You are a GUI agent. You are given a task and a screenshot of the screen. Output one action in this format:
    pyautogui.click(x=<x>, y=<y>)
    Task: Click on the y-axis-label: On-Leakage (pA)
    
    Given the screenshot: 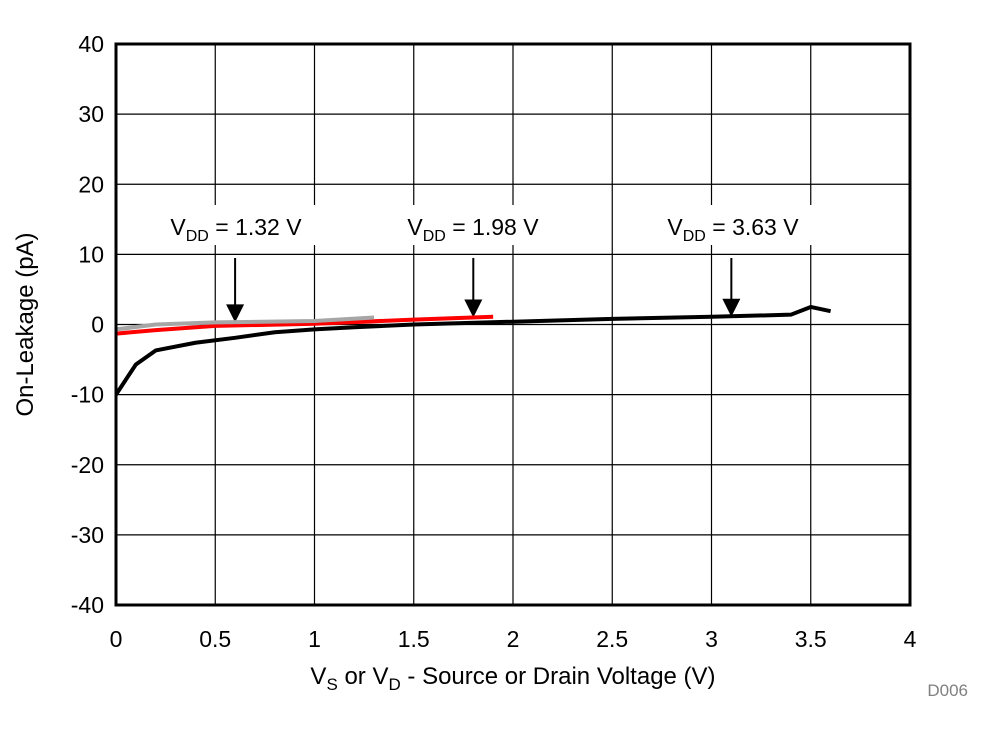 What is the action you would take?
    pyautogui.click(x=25, y=324)
    